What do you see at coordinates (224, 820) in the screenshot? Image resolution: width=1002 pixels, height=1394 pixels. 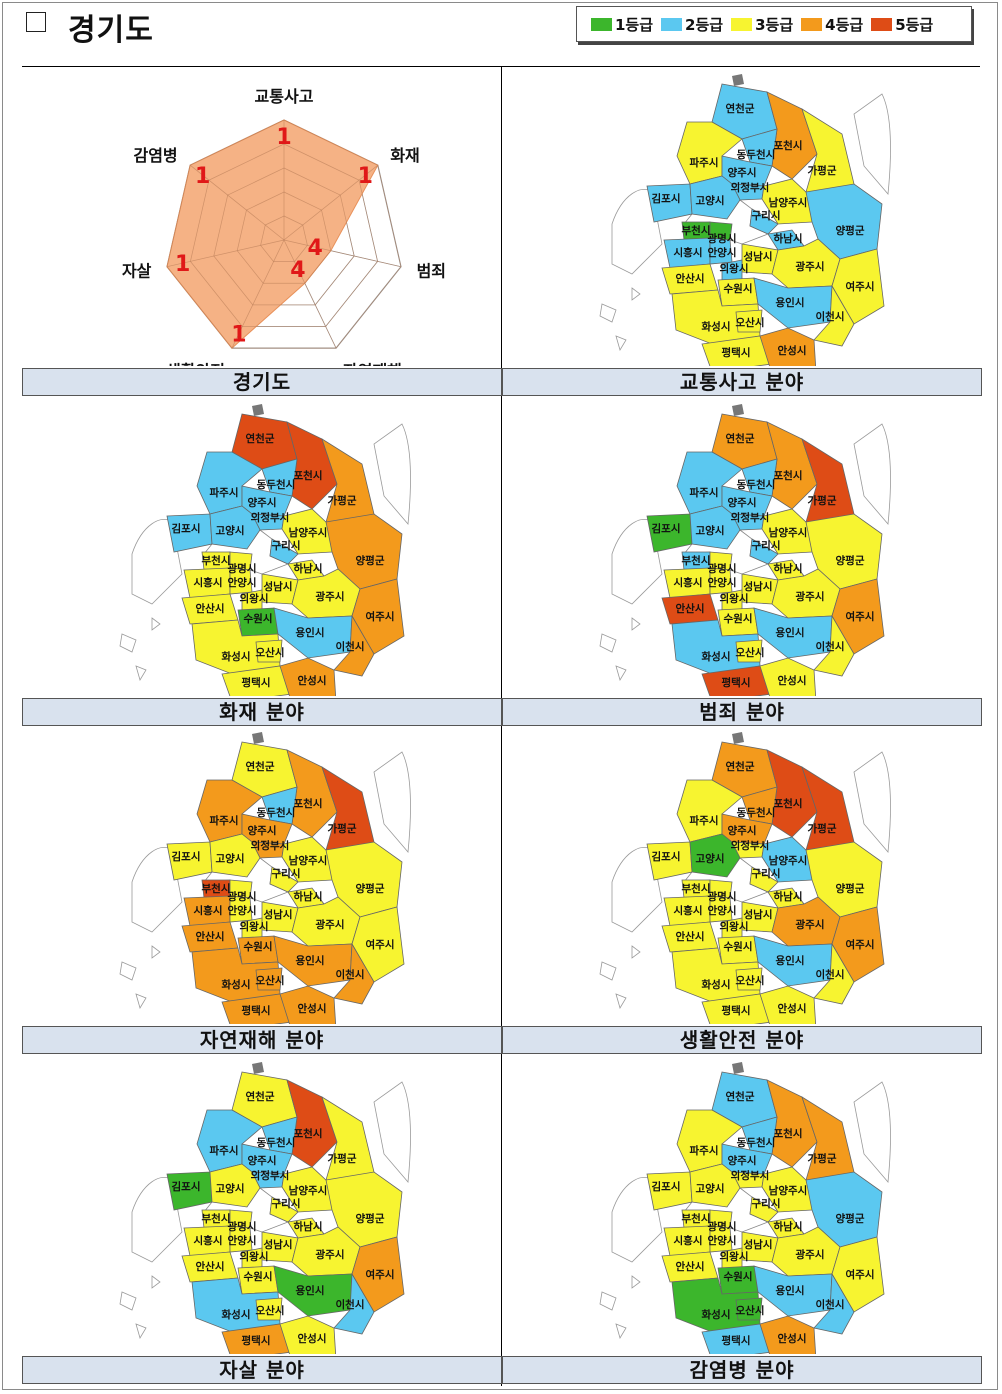 I see `region-label: 파주시` at bounding box center [224, 820].